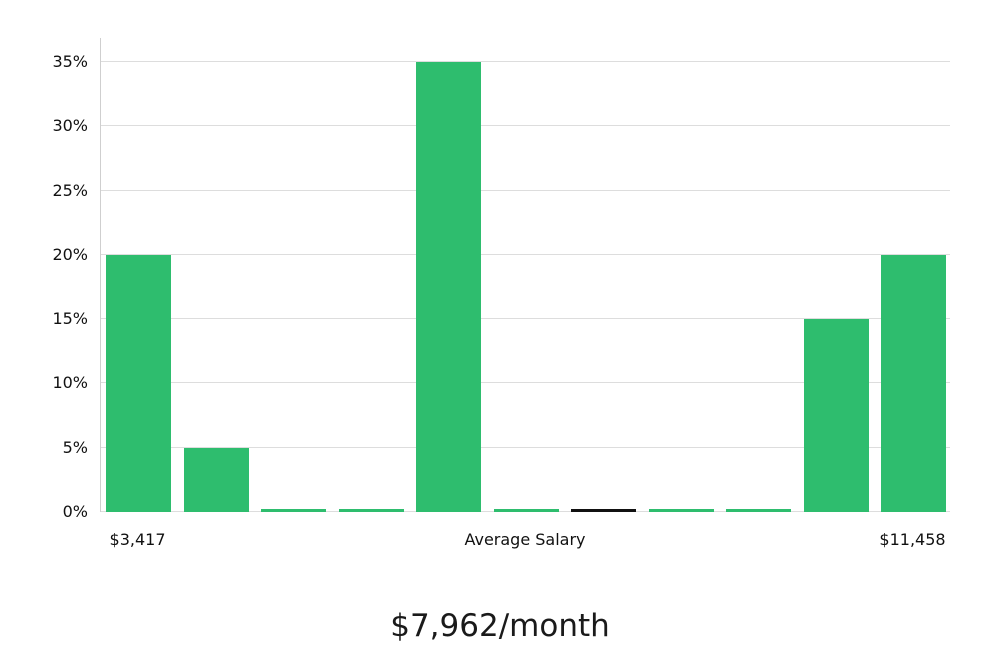  Describe the element at coordinates (70, 254) in the screenshot. I see `y-axis-tick-label: 20%` at that location.